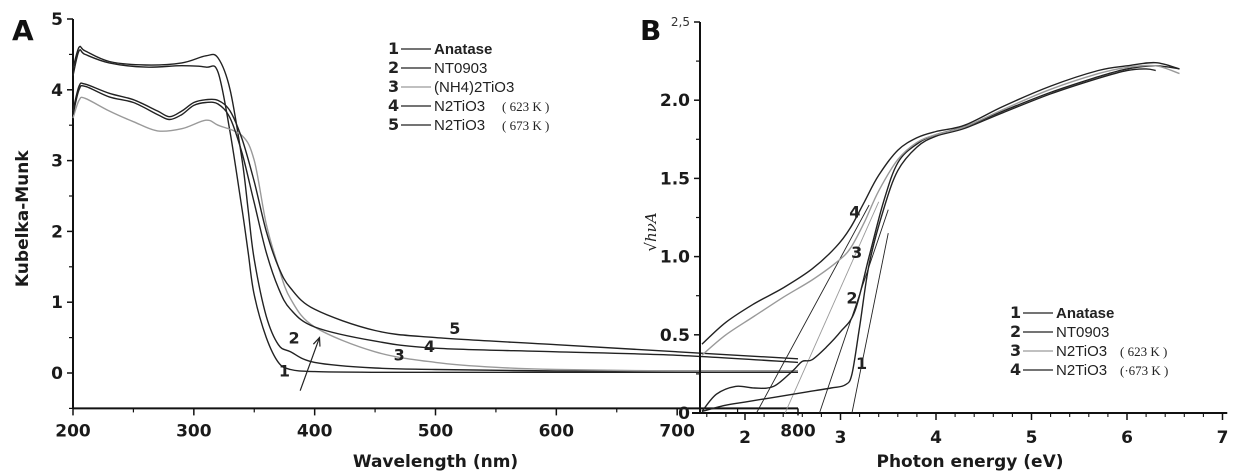 The image size is (1240, 475). Describe the element at coordinates (57, 232) in the screenshot. I see `y-tick-label: 2` at that location.